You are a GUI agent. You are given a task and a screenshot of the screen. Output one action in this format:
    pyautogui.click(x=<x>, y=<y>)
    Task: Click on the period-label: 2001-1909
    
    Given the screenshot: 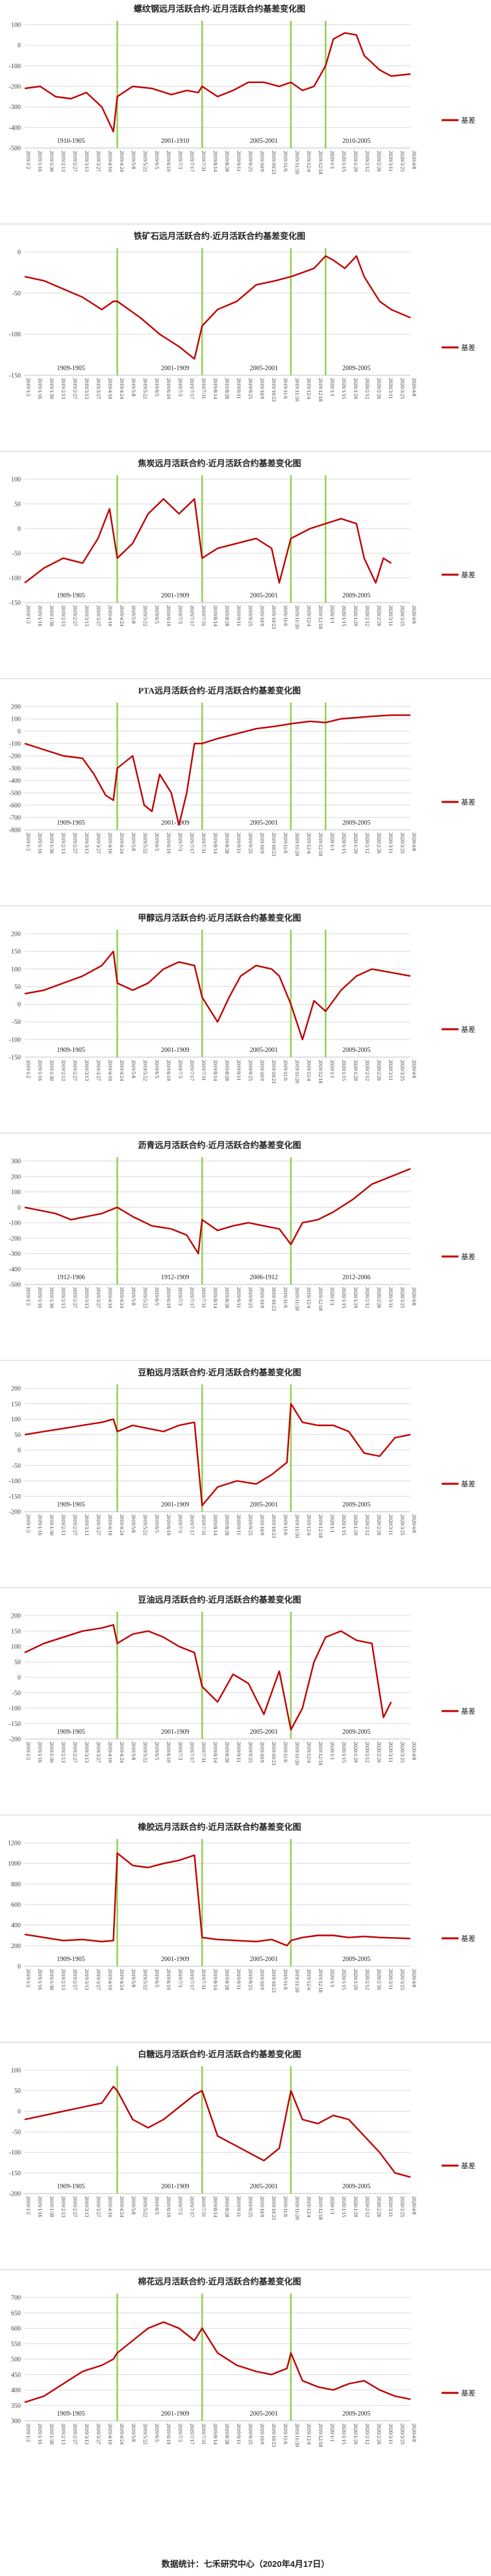 What is the action you would take?
    pyautogui.click(x=175, y=1732)
    